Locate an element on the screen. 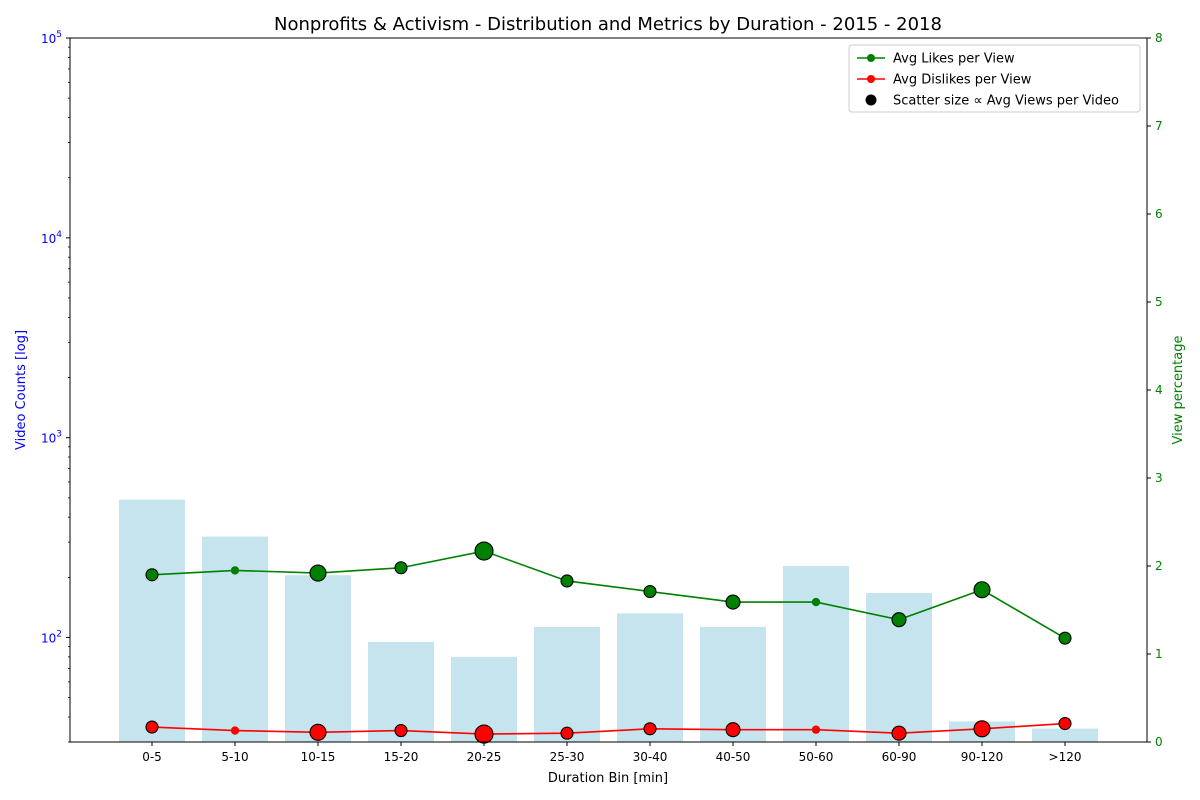 This screenshot has height=800, width=1200. legend-label: Scatter size ∝ Avg Views per Video is located at coordinates (1006, 101).